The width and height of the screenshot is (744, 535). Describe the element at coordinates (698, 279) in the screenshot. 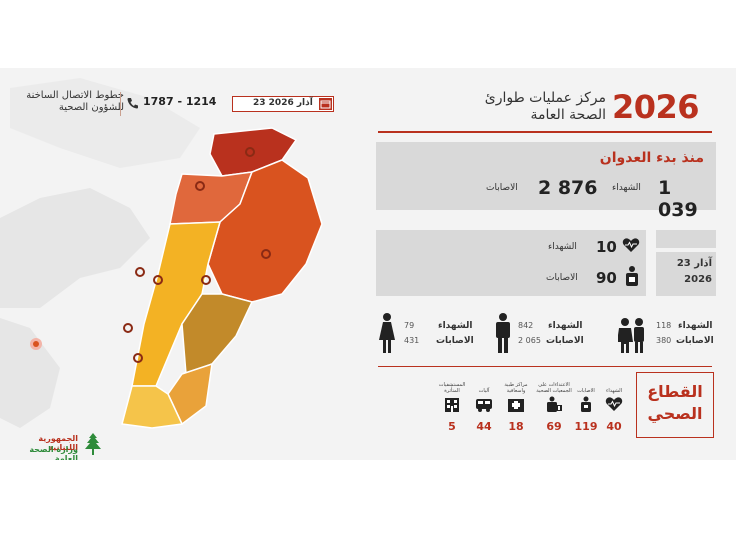

I see `daily-date-line2: 2026` at that location.